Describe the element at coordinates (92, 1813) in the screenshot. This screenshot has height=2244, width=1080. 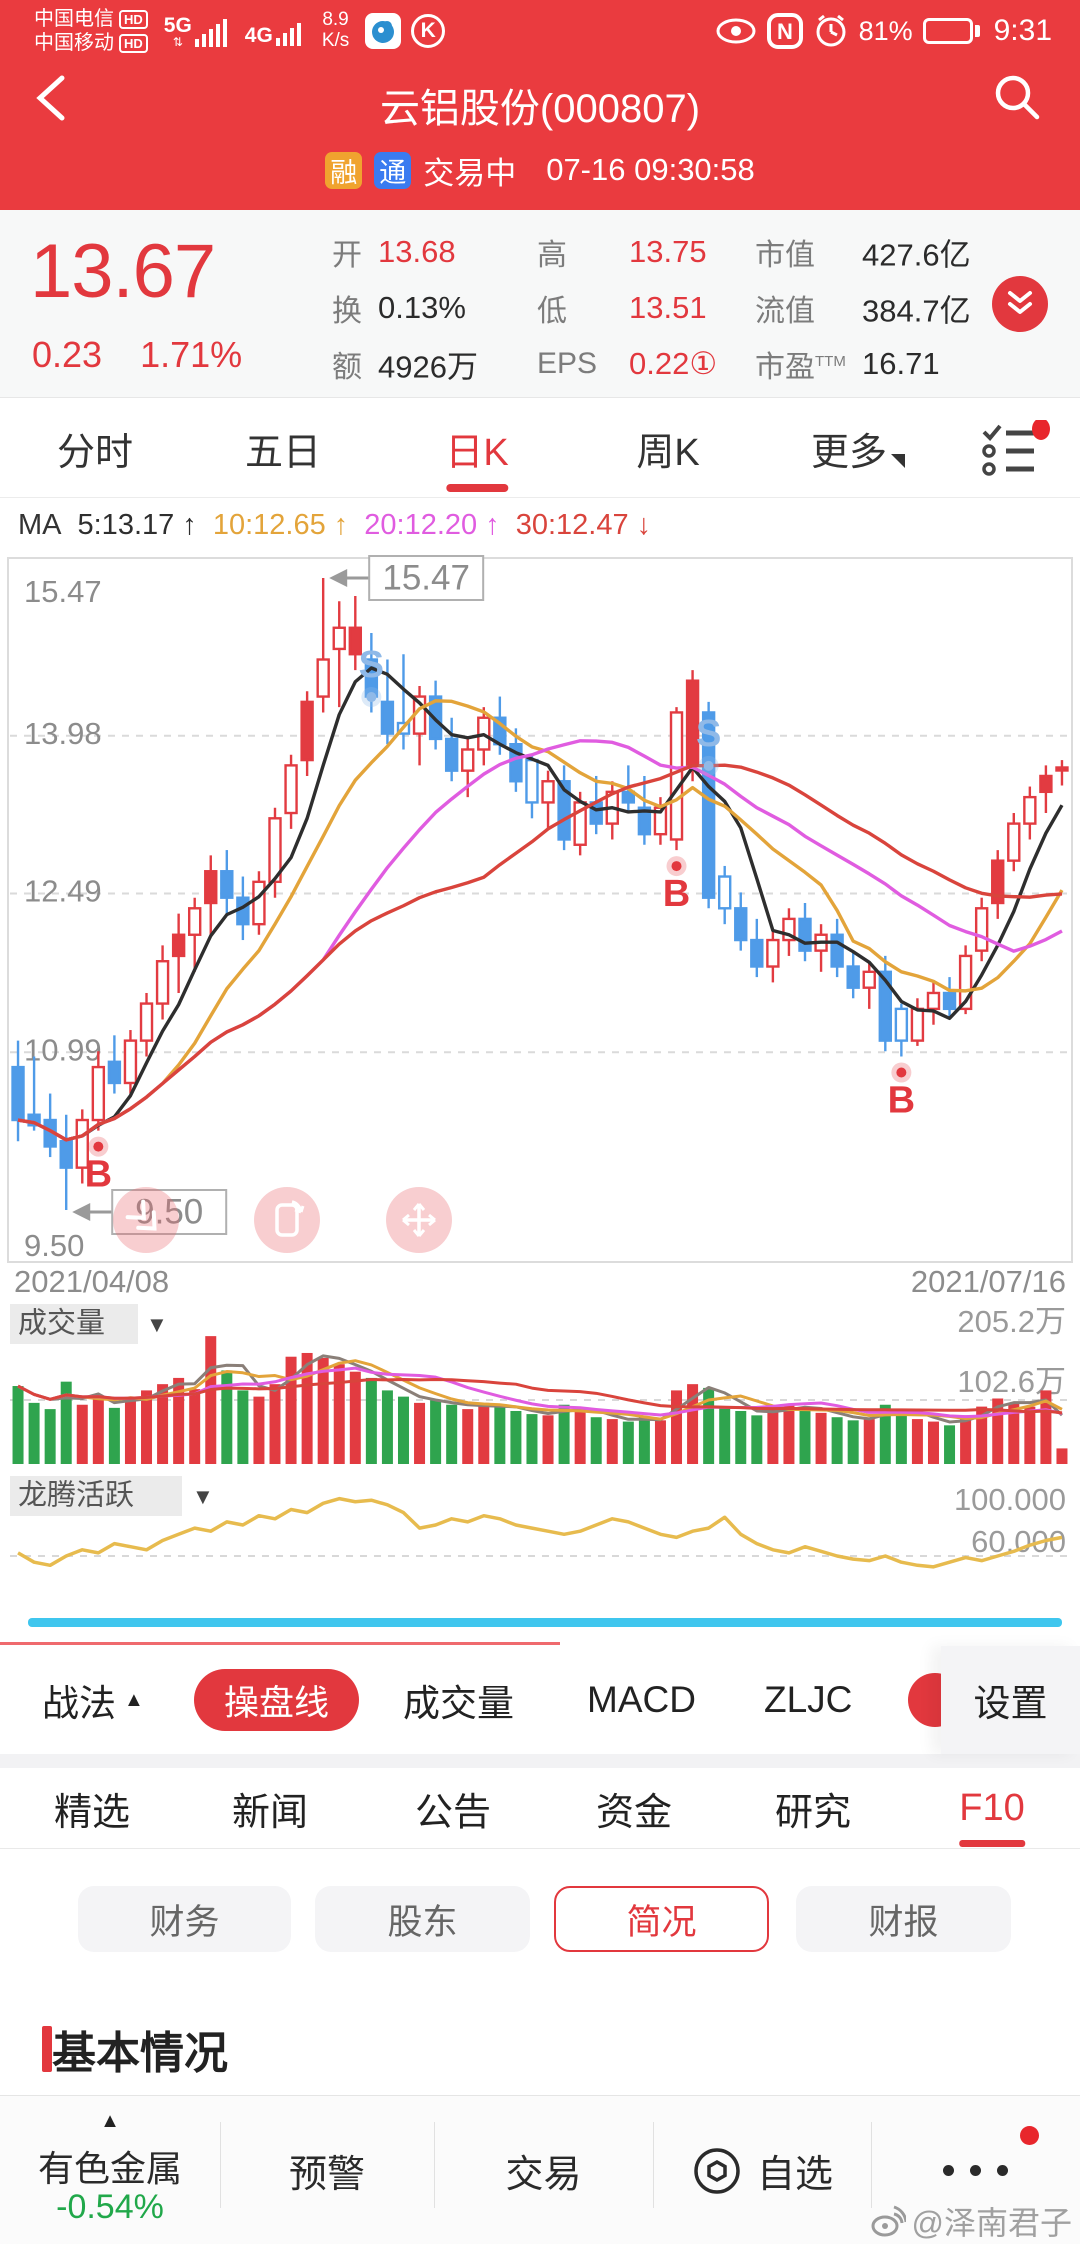
I see `content-tab-精选: 精选` at that location.